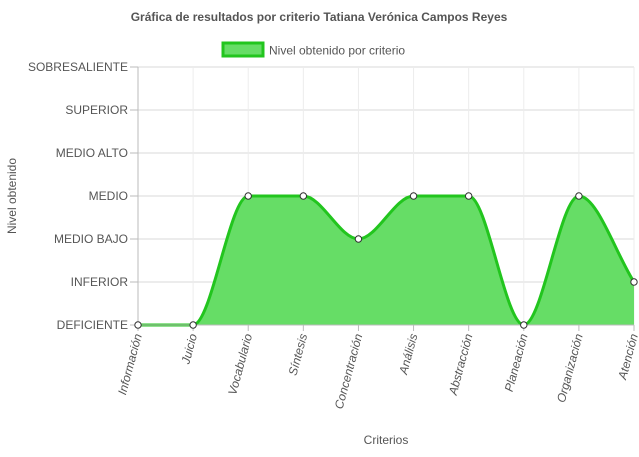 This screenshot has height=457, width=639. I want to click on y-tick-label: MEDIO, so click(108, 196).